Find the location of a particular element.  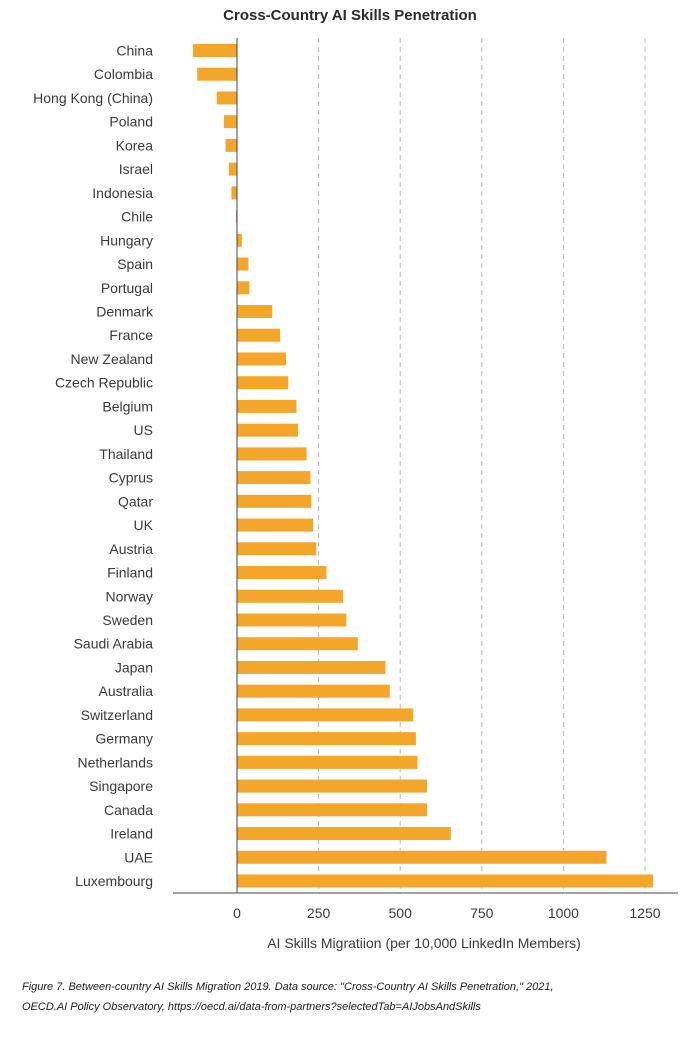

category-label: Belgium is located at coordinates (127, 406).